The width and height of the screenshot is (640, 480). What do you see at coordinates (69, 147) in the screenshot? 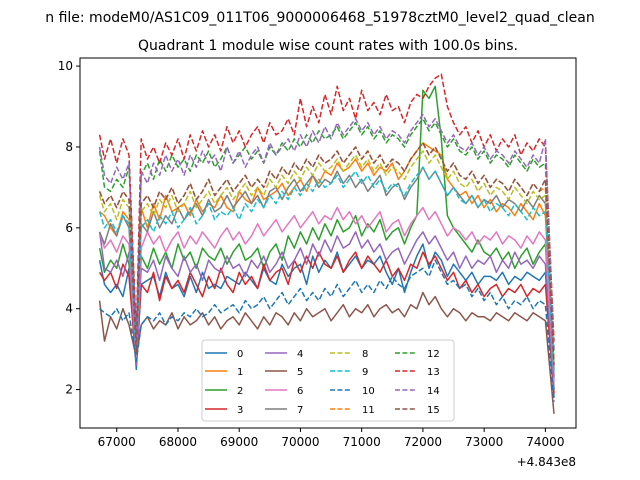
I see `y-tick-label: 8` at bounding box center [69, 147].